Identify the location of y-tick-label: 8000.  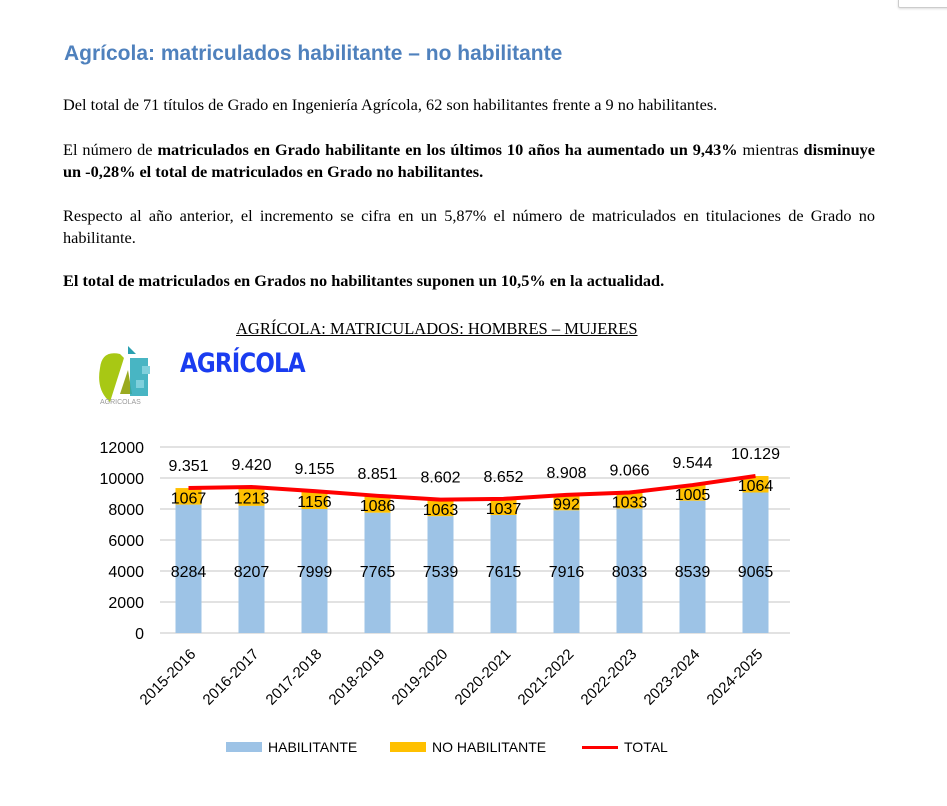
(126, 510).